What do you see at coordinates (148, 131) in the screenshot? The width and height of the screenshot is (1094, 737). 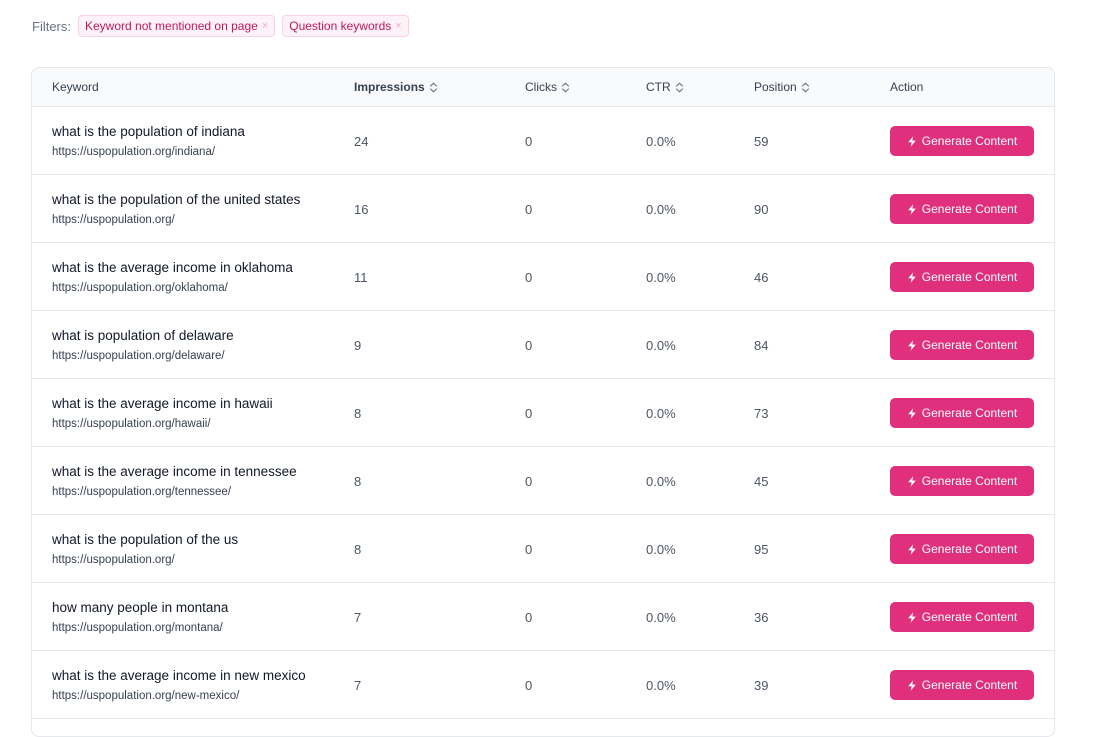 I see `keyword-text: what is the population of indiana` at bounding box center [148, 131].